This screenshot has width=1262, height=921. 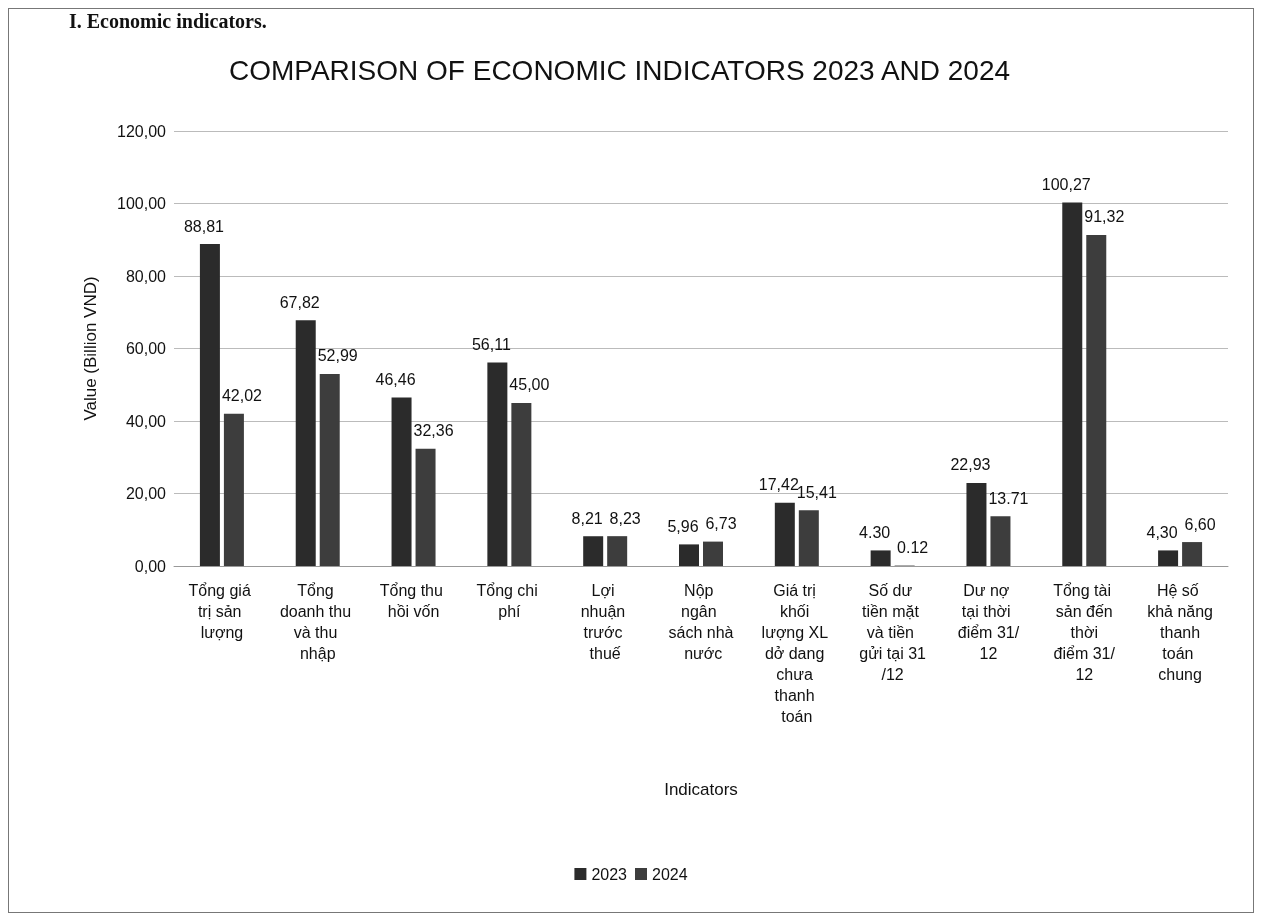 What do you see at coordinates (988, 622) in the screenshot?
I see `x-tick-label: Dư nợ tại thời điểm 31/12` at bounding box center [988, 622].